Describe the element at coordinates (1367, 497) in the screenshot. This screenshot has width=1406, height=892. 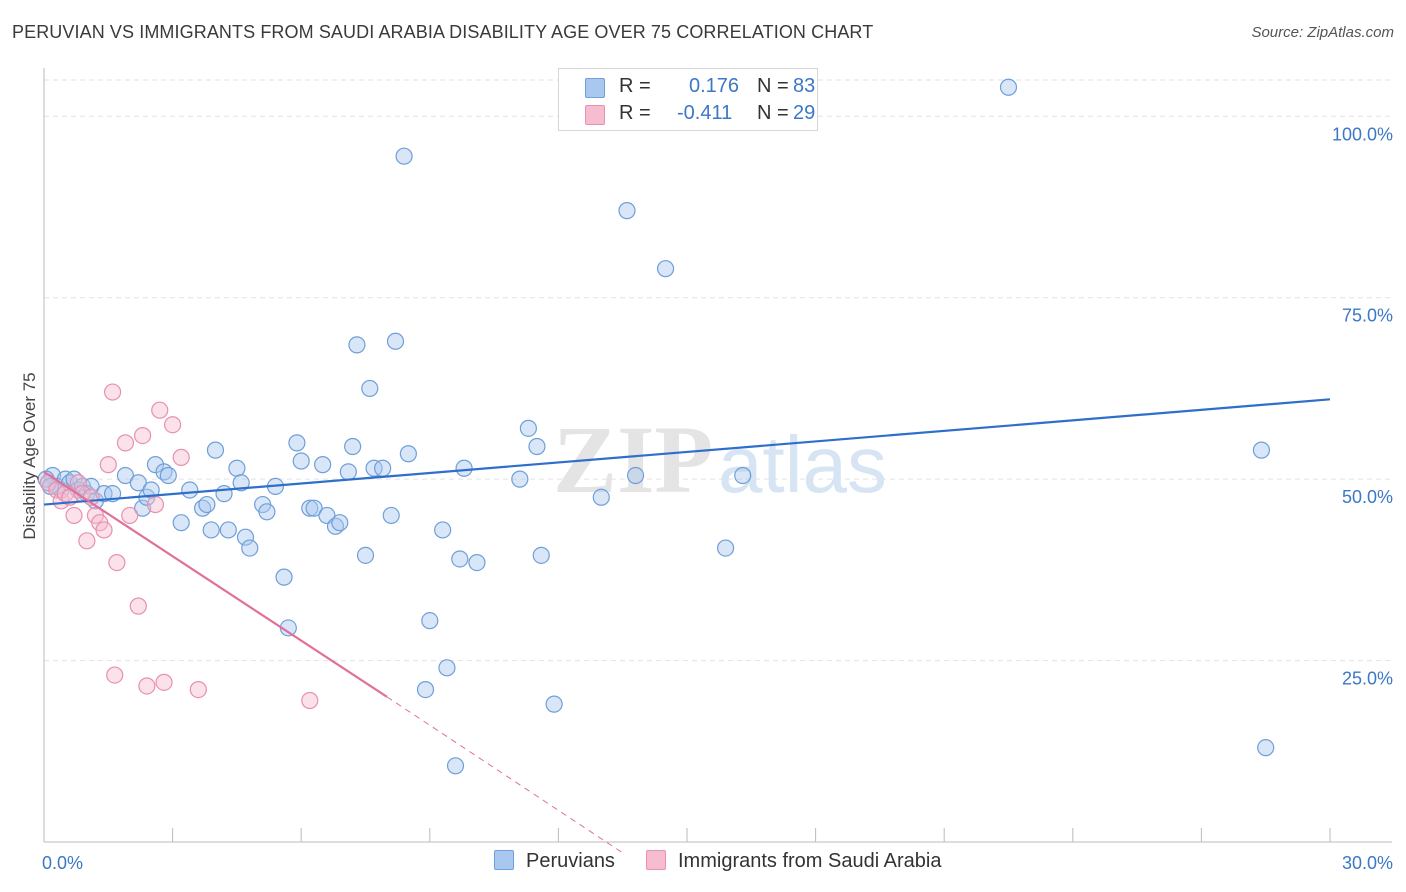
I see `y-tick-label: 50.0%` at that location.